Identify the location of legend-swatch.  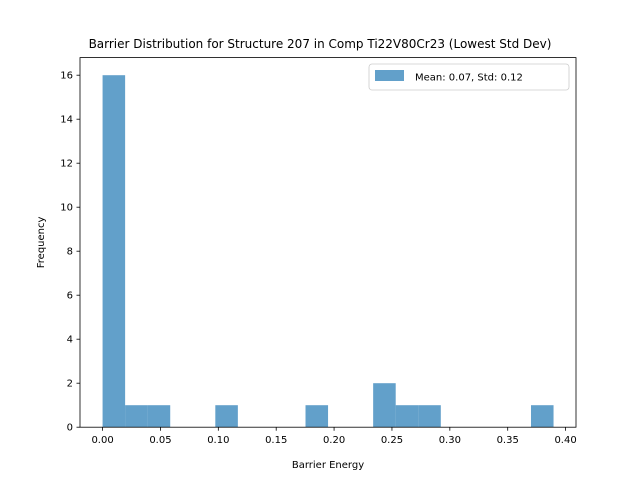
(389, 75).